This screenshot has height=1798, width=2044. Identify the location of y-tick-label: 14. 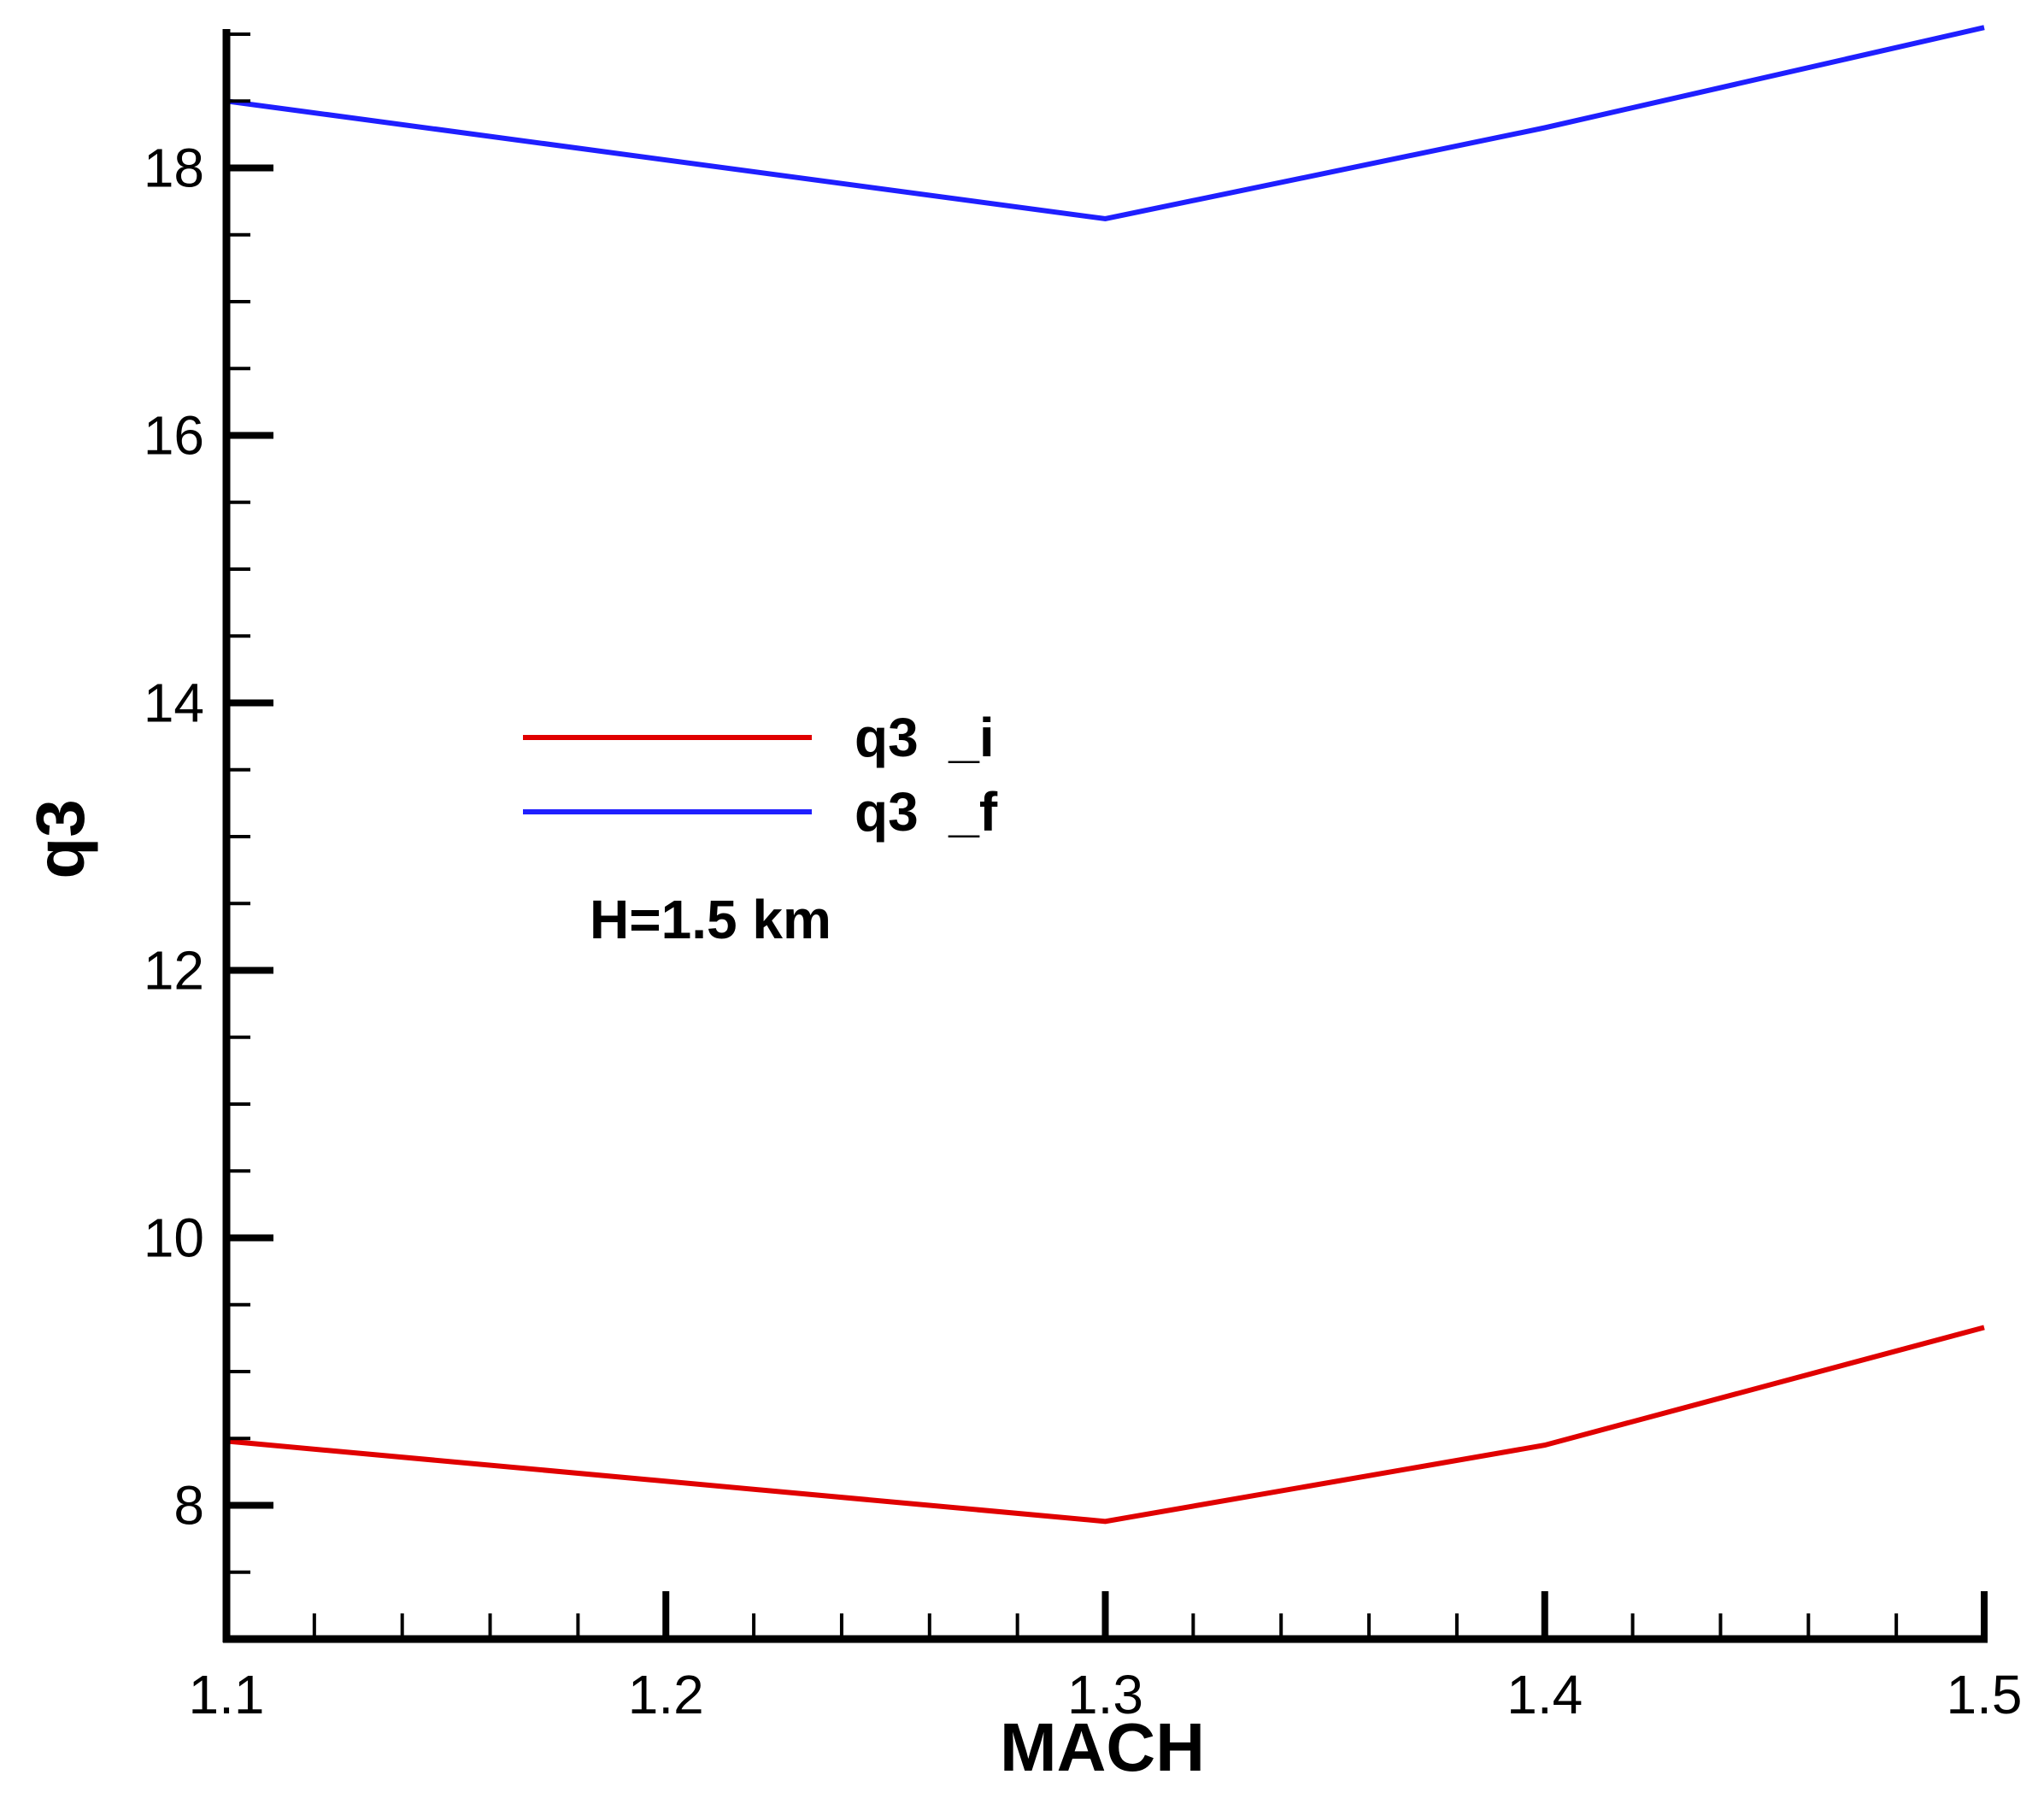
(174, 703).